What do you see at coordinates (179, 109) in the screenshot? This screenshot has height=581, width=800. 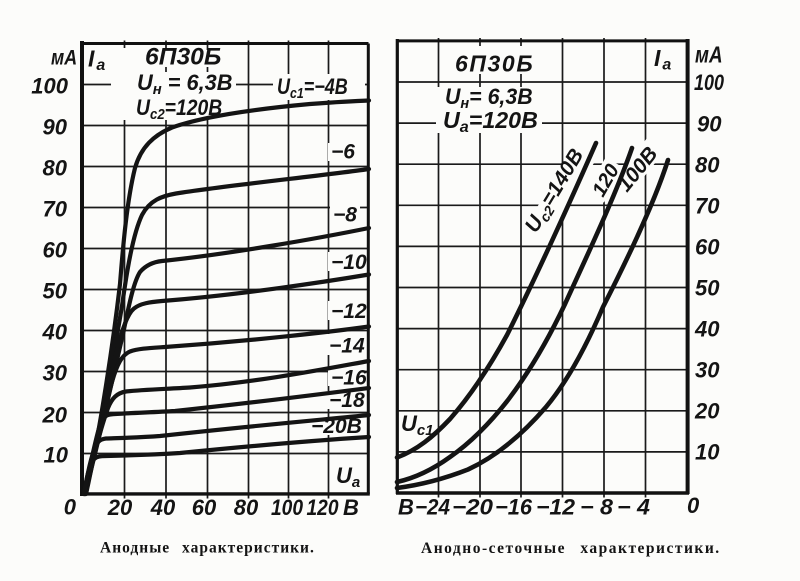 I see `svg-text: Uс2=120В` at bounding box center [179, 109].